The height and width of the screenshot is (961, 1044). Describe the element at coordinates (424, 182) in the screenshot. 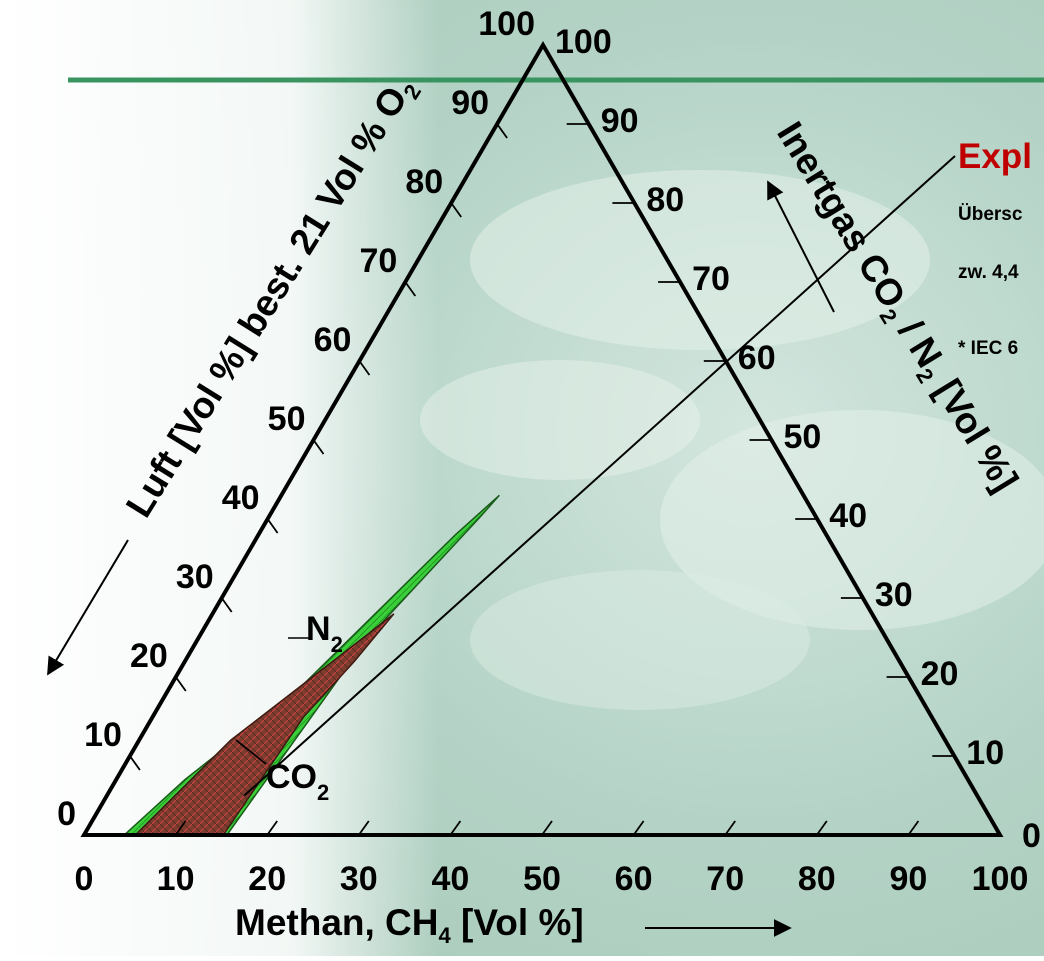

I see `tick-label-air: 80` at that location.